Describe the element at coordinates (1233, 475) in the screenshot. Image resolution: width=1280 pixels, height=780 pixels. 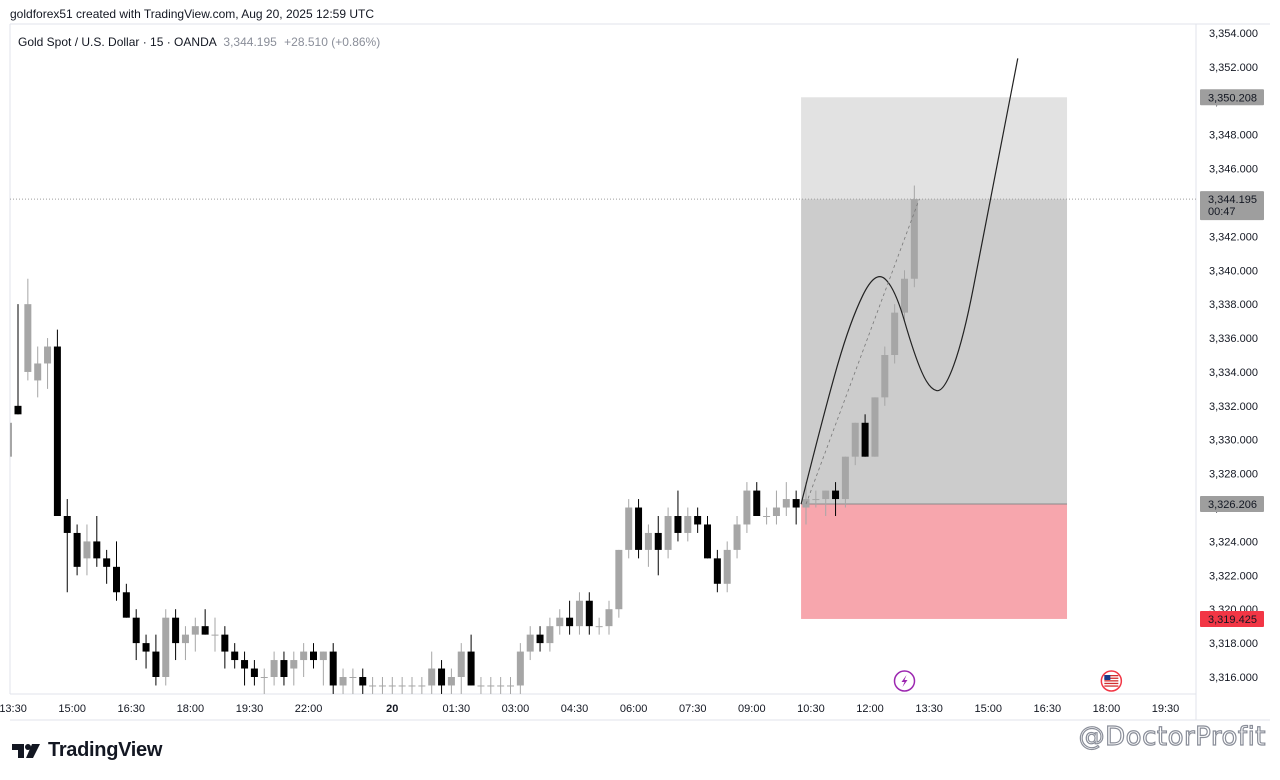
I see `price-tick-label: 3,328.000` at that location.